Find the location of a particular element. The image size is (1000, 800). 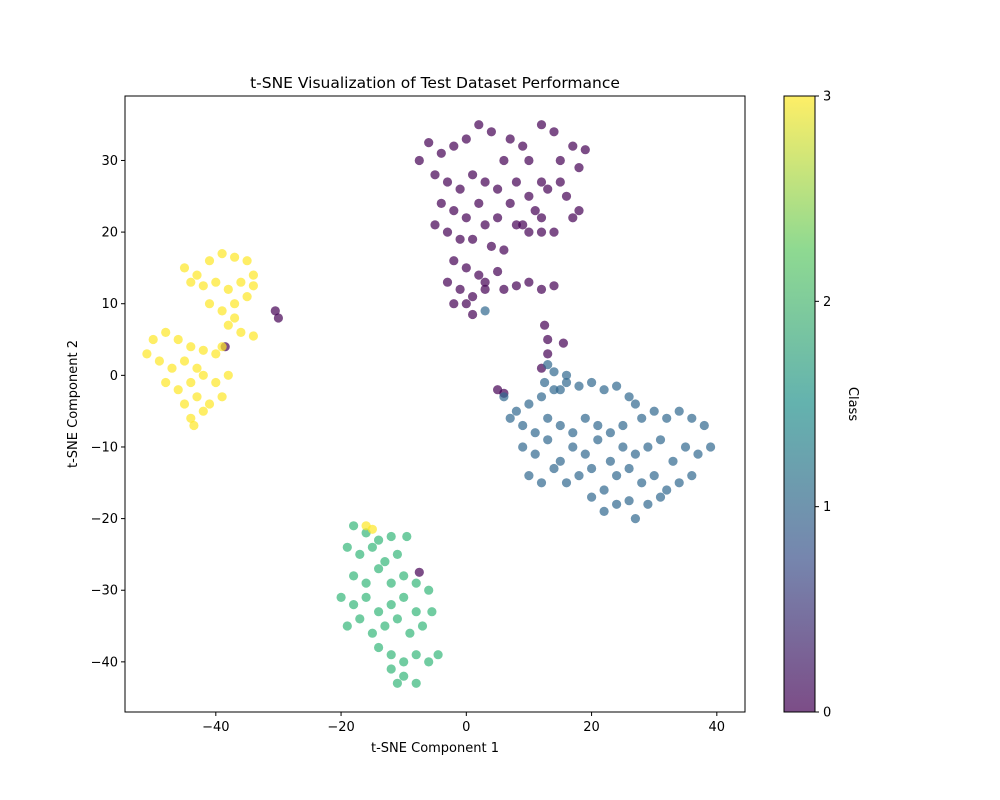

colorbar-ticks: 0 1 2 3 is located at coordinates (823, 405).